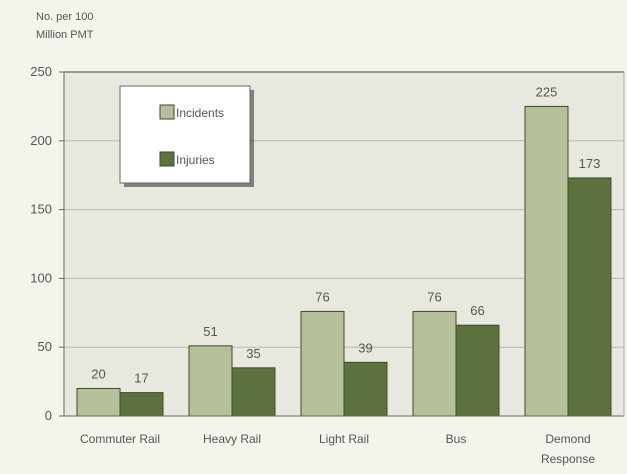  Describe the element at coordinates (195, 160) in the screenshot. I see `legend-label-injuries: Injuries` at that location.